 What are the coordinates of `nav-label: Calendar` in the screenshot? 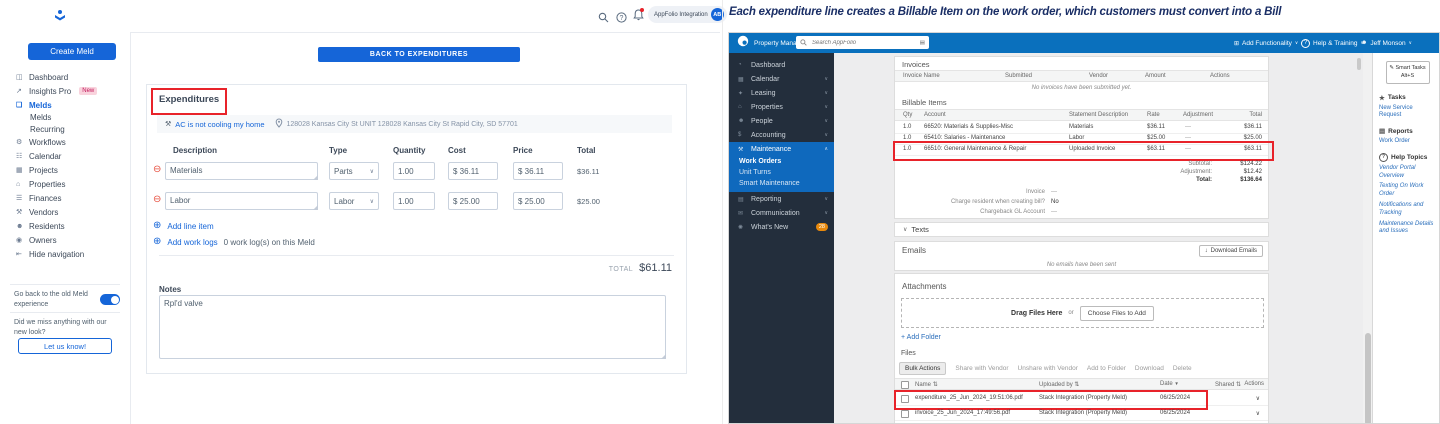 It's located at (765, 79).